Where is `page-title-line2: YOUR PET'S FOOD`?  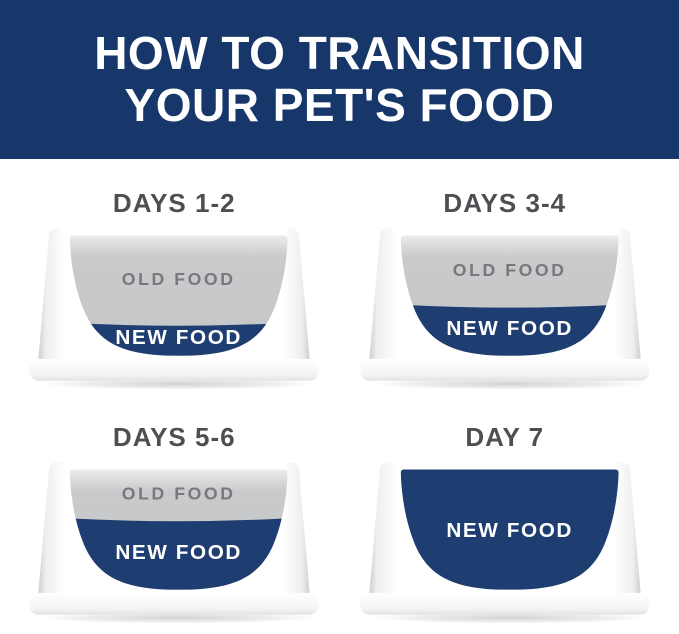
page-title-line2: YOUR PET'S FOOD is located at coordinates (339, 104).